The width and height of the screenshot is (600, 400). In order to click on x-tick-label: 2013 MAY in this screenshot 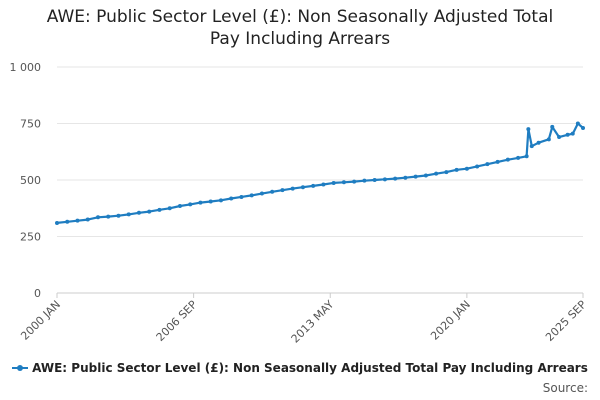, I will do `click(313, 322)`.